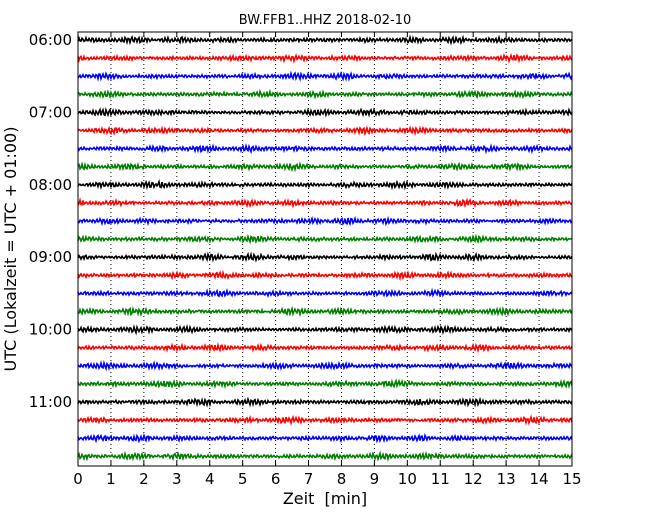 The width and height of the screenshot is (650, 520). What do you see at coordinates (50, 40) in the screenshot?
I see `y-tick-label: 06:00` at bounding box center [50, 40].